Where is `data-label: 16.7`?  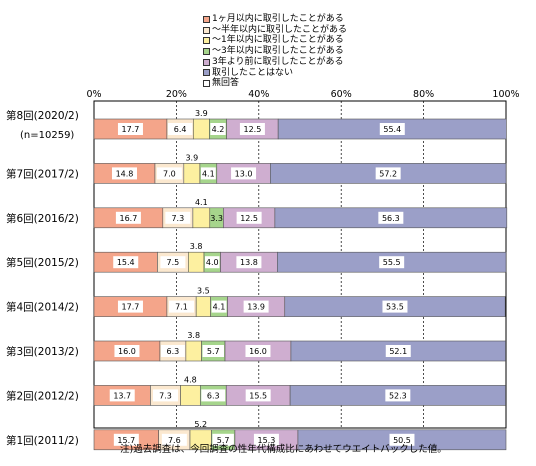 data-label: 16.7 is located at coordinates (128, 218).